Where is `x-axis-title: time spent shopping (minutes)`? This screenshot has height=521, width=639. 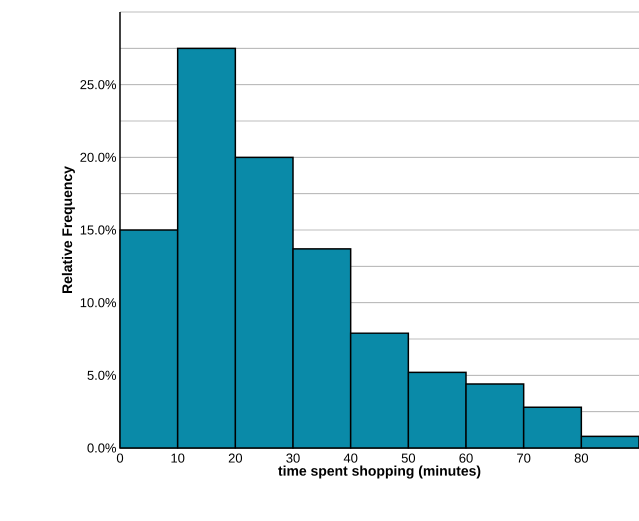 x-axis-title: time spent shopping (minutes) is located at coordinates (379, 472).